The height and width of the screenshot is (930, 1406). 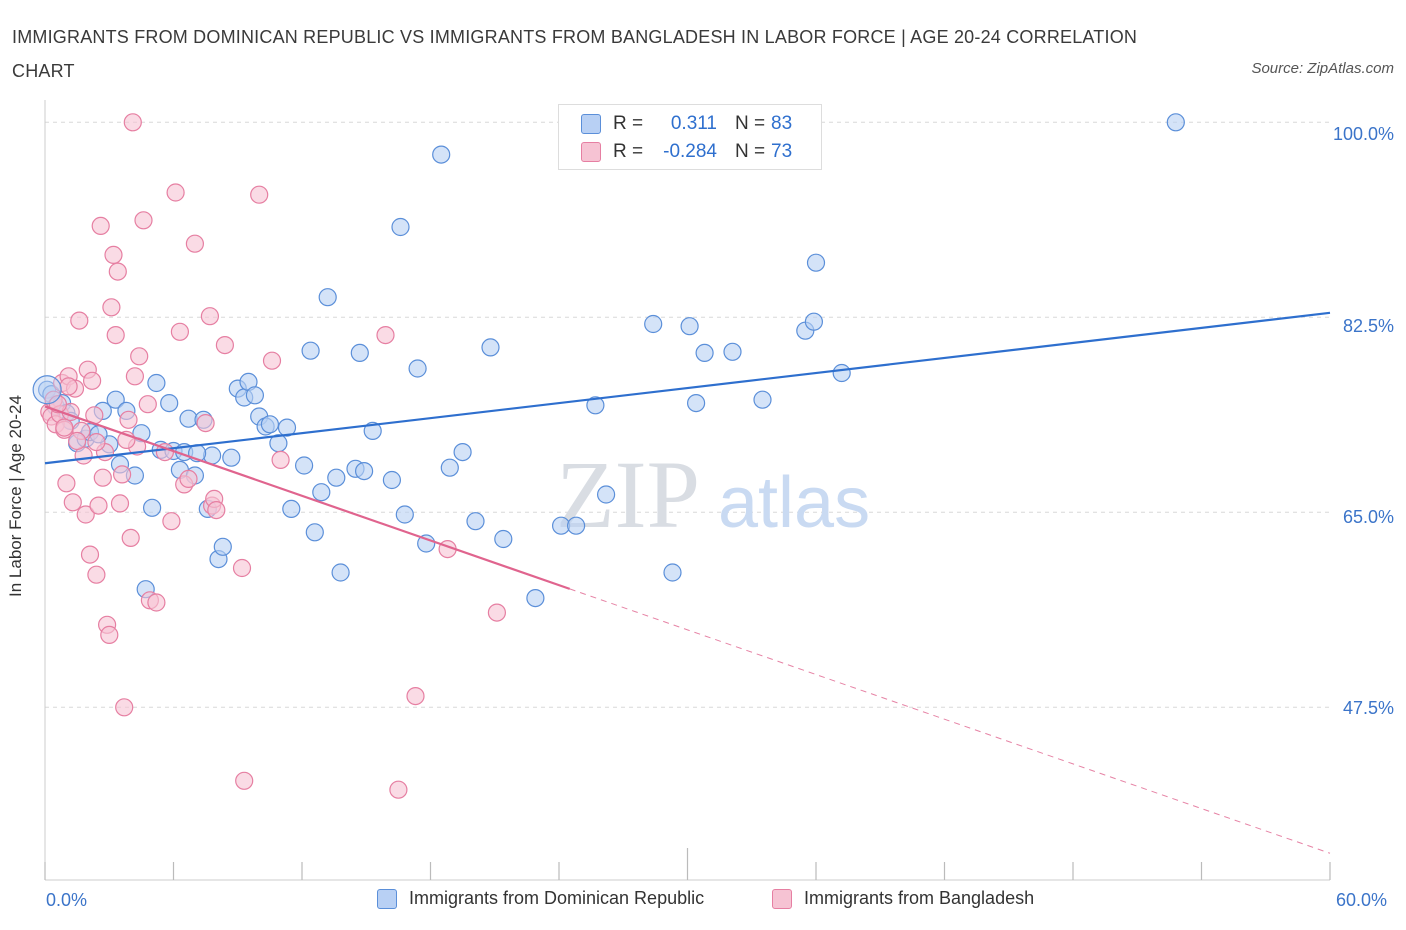 What do you see at coordinates (782, 151) in the screenshot?
I see `legend-n-value: 73` at bounding box center [782, 151].